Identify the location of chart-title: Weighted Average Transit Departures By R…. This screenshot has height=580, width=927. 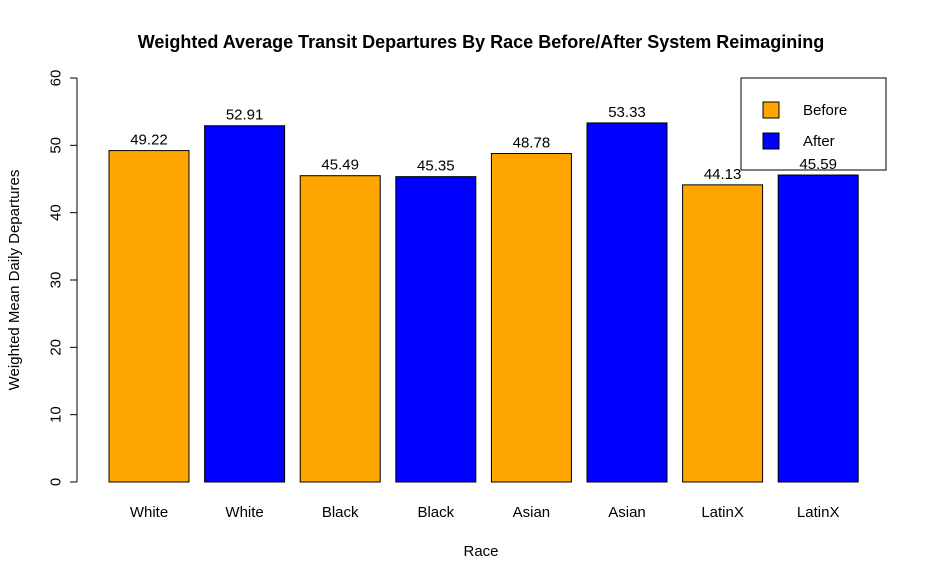
(481, 42).